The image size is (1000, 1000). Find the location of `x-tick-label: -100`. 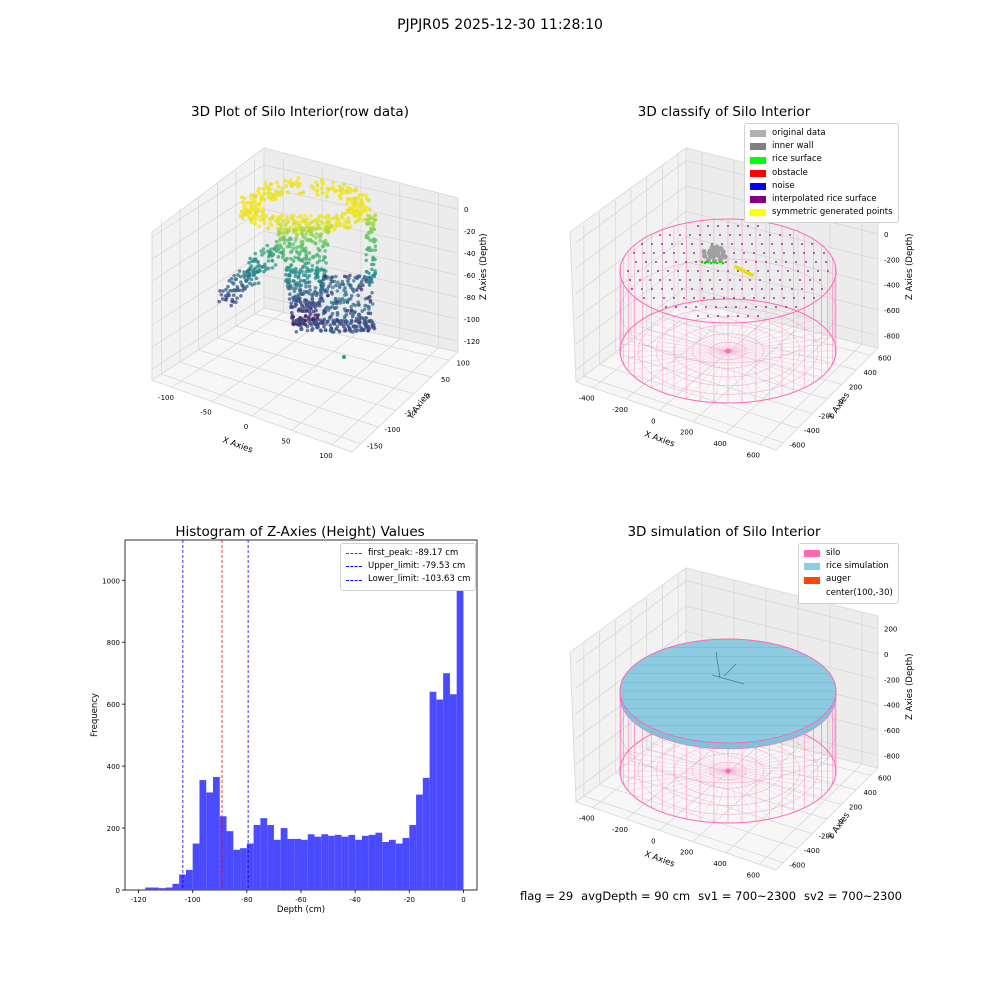

x-tick-label: -100 is located at coordinates (166, 398).